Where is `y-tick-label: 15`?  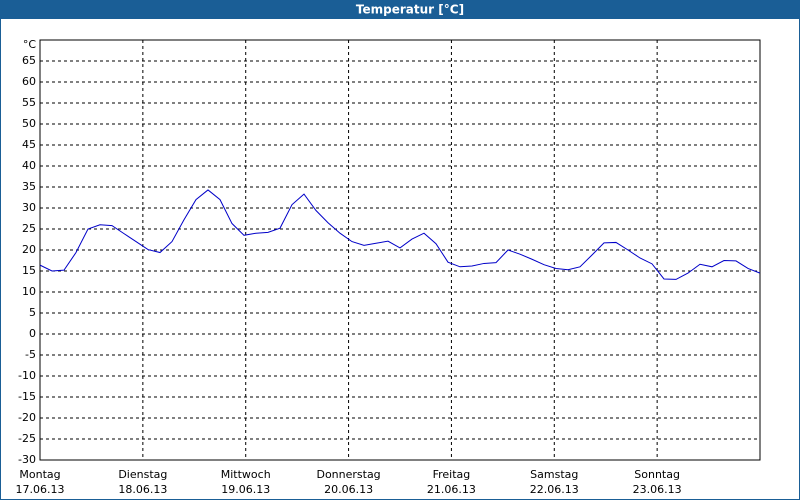 y-tick-label: 15 is located at coordinates (29, 270).